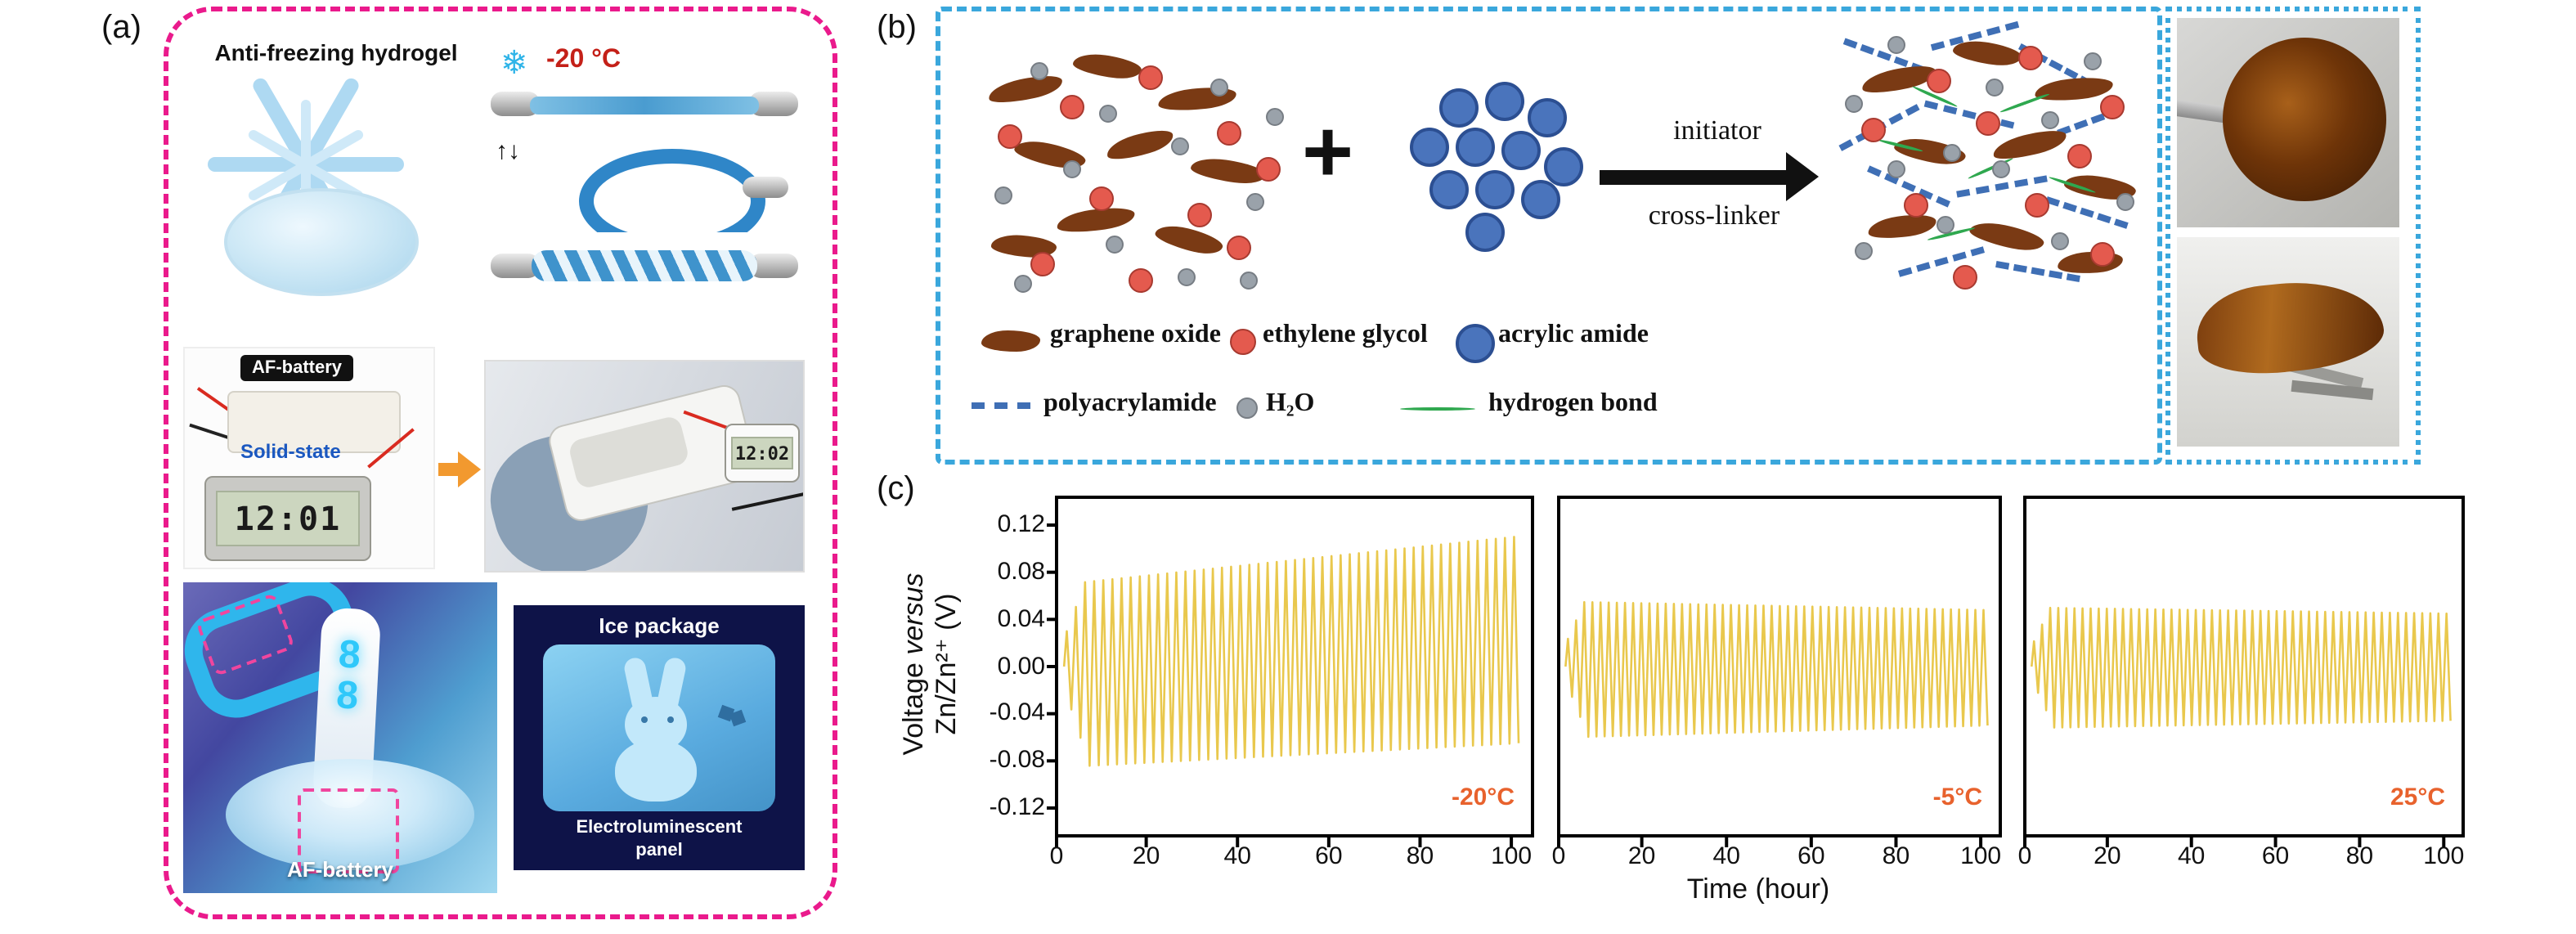  Describe the element at coordinates (660, 827) in the screenshot. I see `el-caption-line1: Electroluminescent` at that location.